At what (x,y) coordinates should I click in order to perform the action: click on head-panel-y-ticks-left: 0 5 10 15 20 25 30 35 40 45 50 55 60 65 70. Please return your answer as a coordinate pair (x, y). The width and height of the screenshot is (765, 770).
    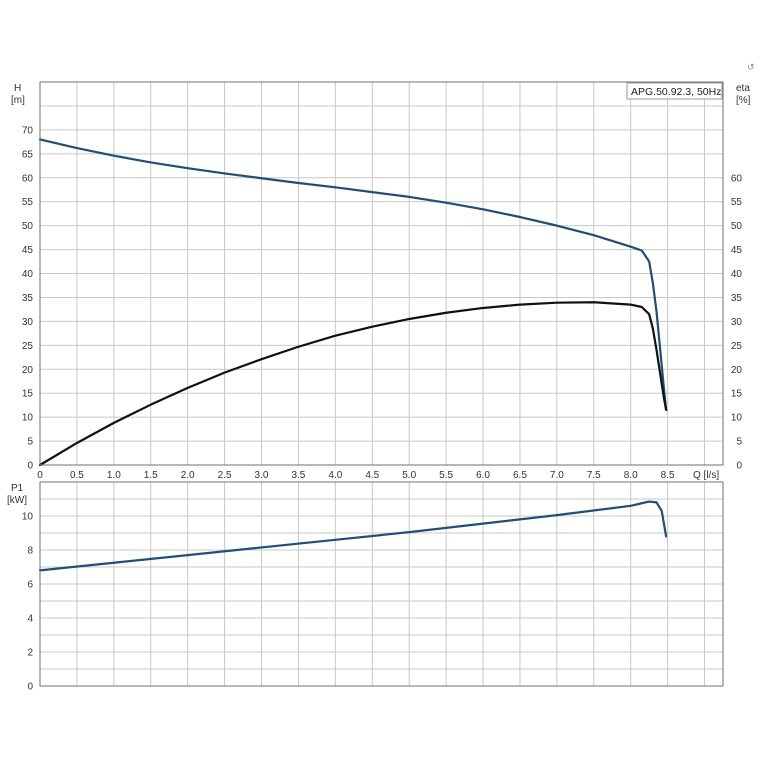
    Looking at the image, I should click on (28, 298).